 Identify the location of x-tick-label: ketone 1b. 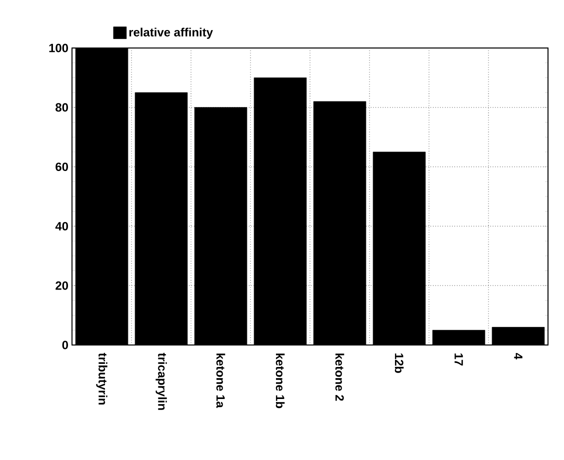
(280, 381).